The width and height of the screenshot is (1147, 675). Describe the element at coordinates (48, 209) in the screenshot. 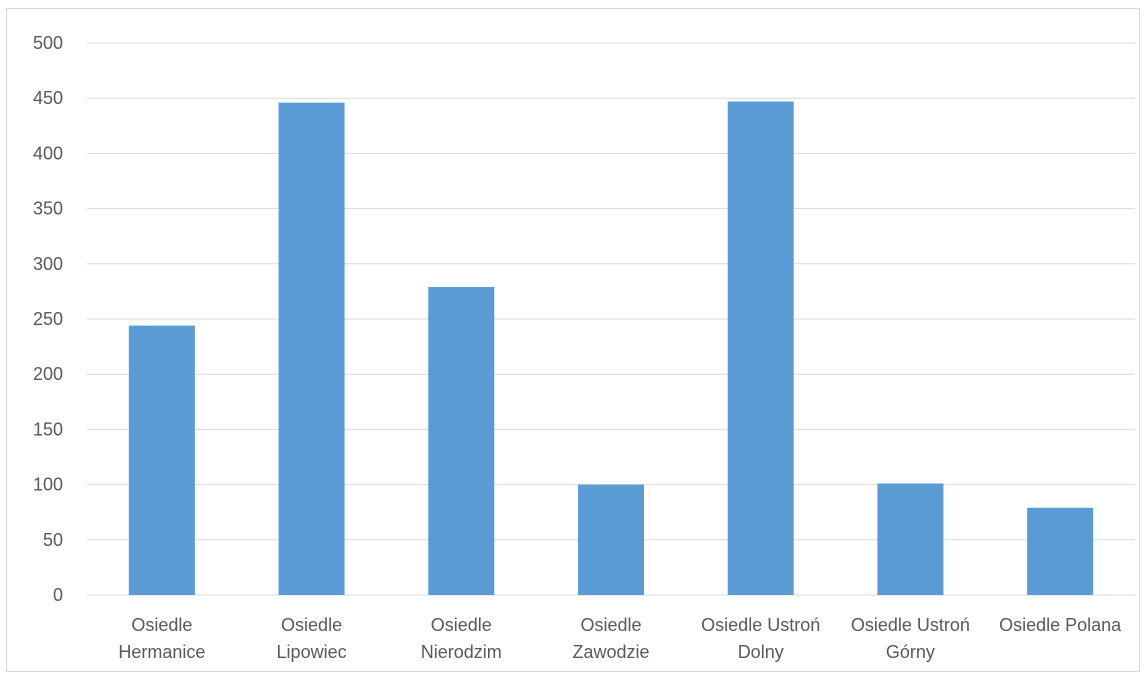

I see `y-tick-label-350: 350` at that location.